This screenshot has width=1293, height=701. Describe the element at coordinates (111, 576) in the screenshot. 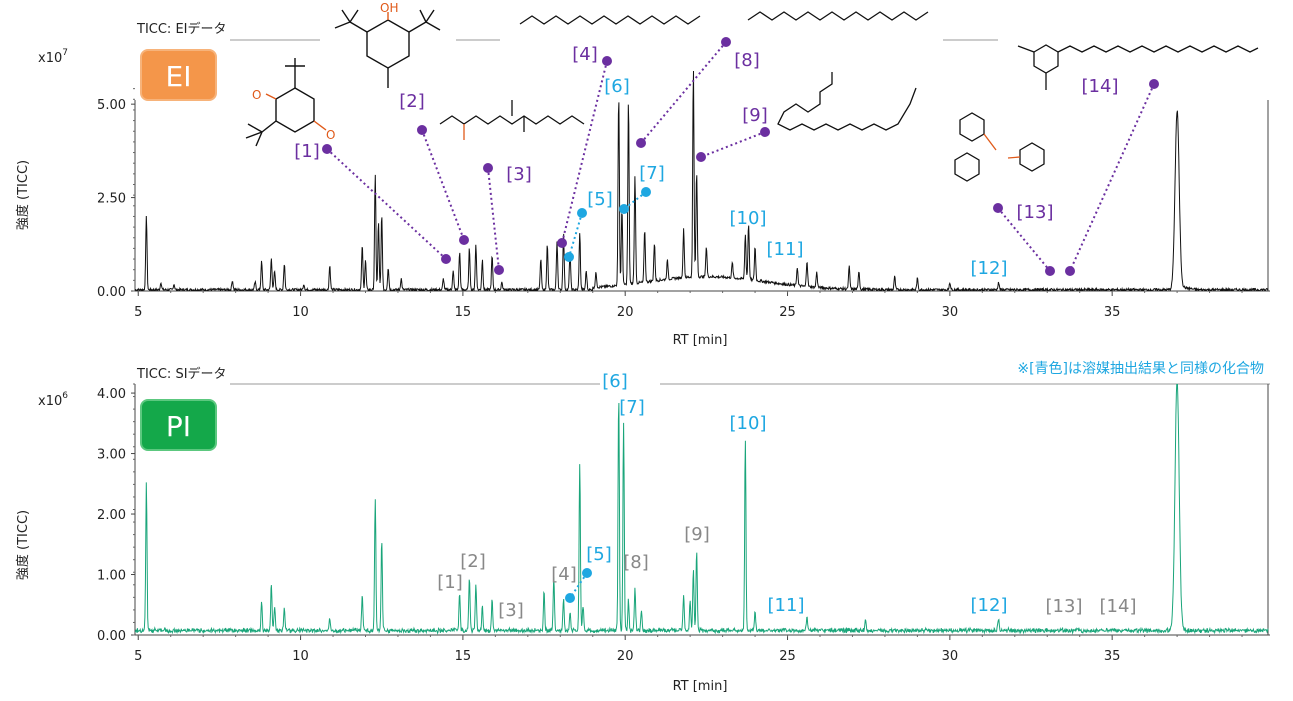

I see `y-tick-label: 1.00` at that location.